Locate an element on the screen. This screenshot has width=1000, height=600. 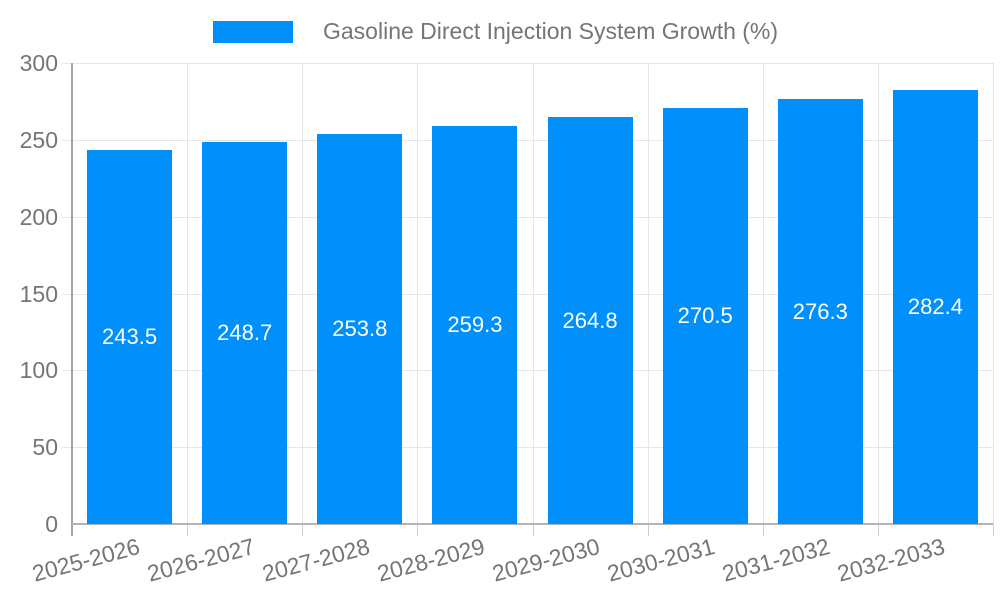
y-axis-tick-label: 50 is located at coordinates (45, 447).